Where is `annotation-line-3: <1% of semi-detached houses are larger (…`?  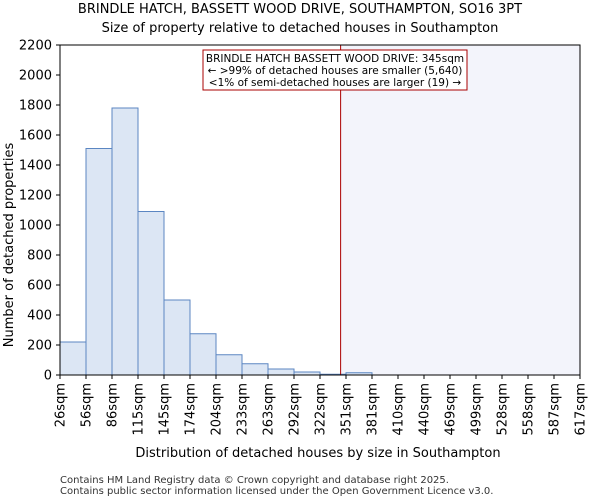
annotation-line-3: <1% of semi-detached houses are larger (… is located at coordinates (335, 83).